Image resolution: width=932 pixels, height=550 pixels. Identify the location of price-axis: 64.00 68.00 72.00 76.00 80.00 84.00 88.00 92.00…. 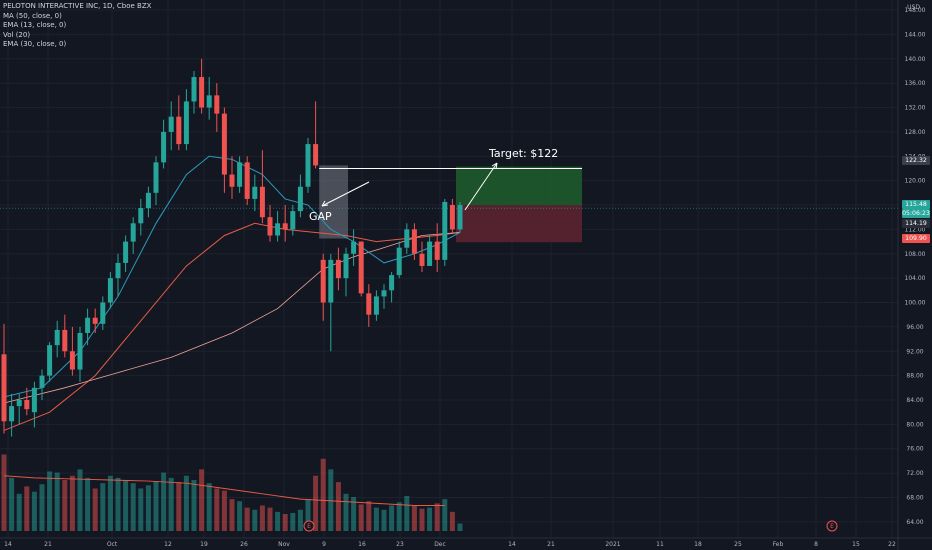
(911, 275).